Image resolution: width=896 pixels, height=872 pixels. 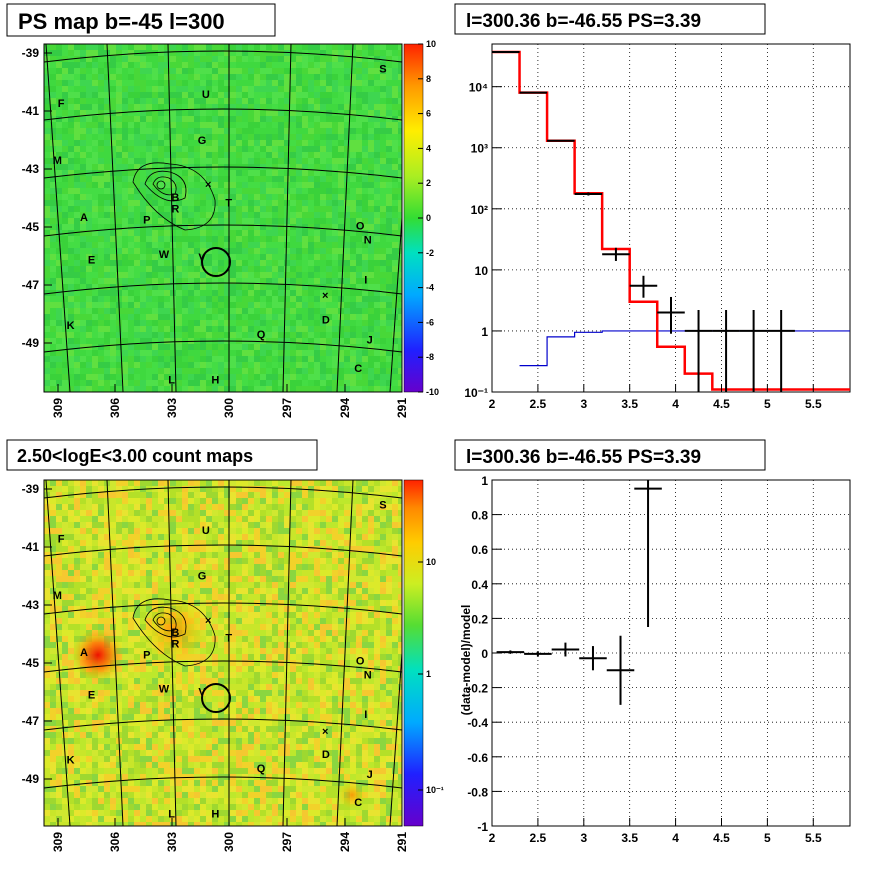 I want to click on y-tick-label: -0.6, so click(x=477, y=758).